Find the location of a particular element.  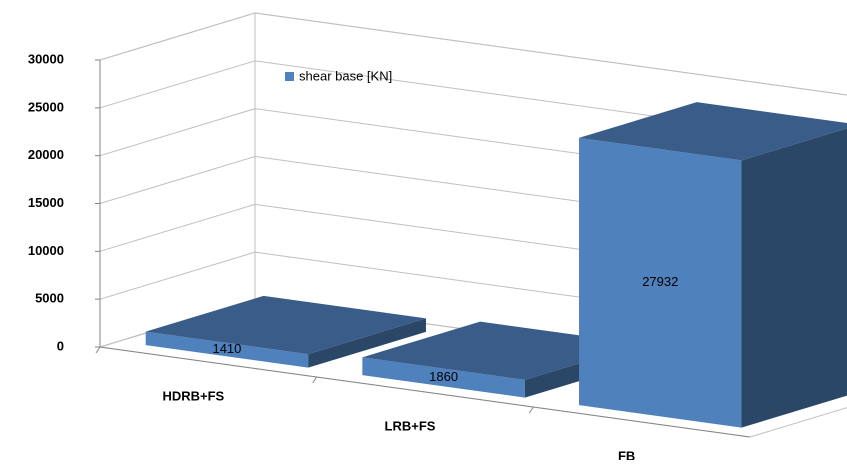

data-label: 27932 is located at coordinates (660, 281).